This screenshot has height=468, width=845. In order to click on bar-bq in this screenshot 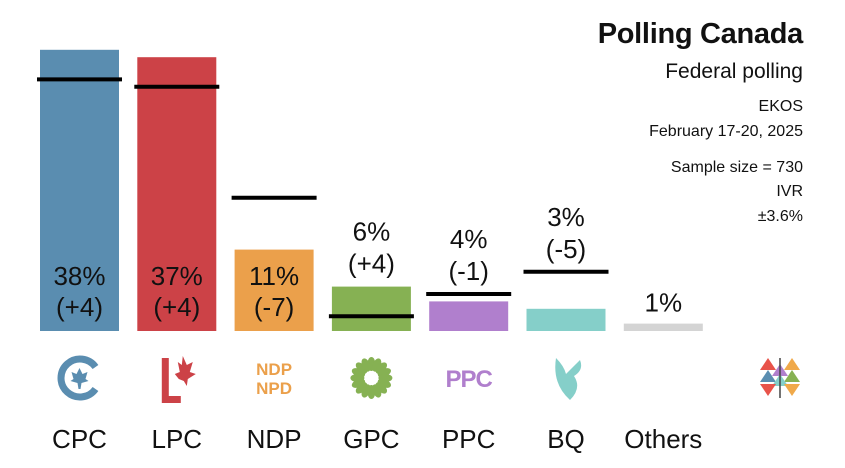, I will do `click(566, 319)`.